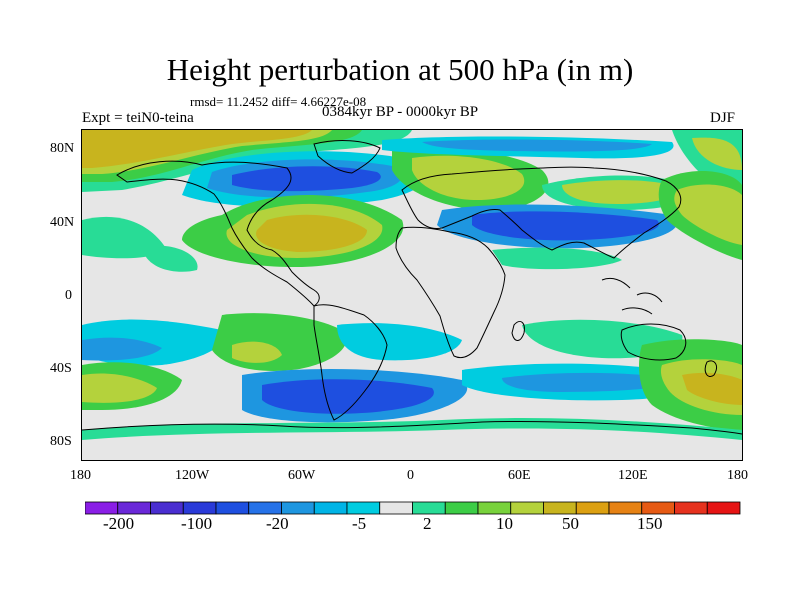  Describe the element at coordinates (197, 523) in the screenshot. I see `colorbar-label-neg100: -100` at that location.